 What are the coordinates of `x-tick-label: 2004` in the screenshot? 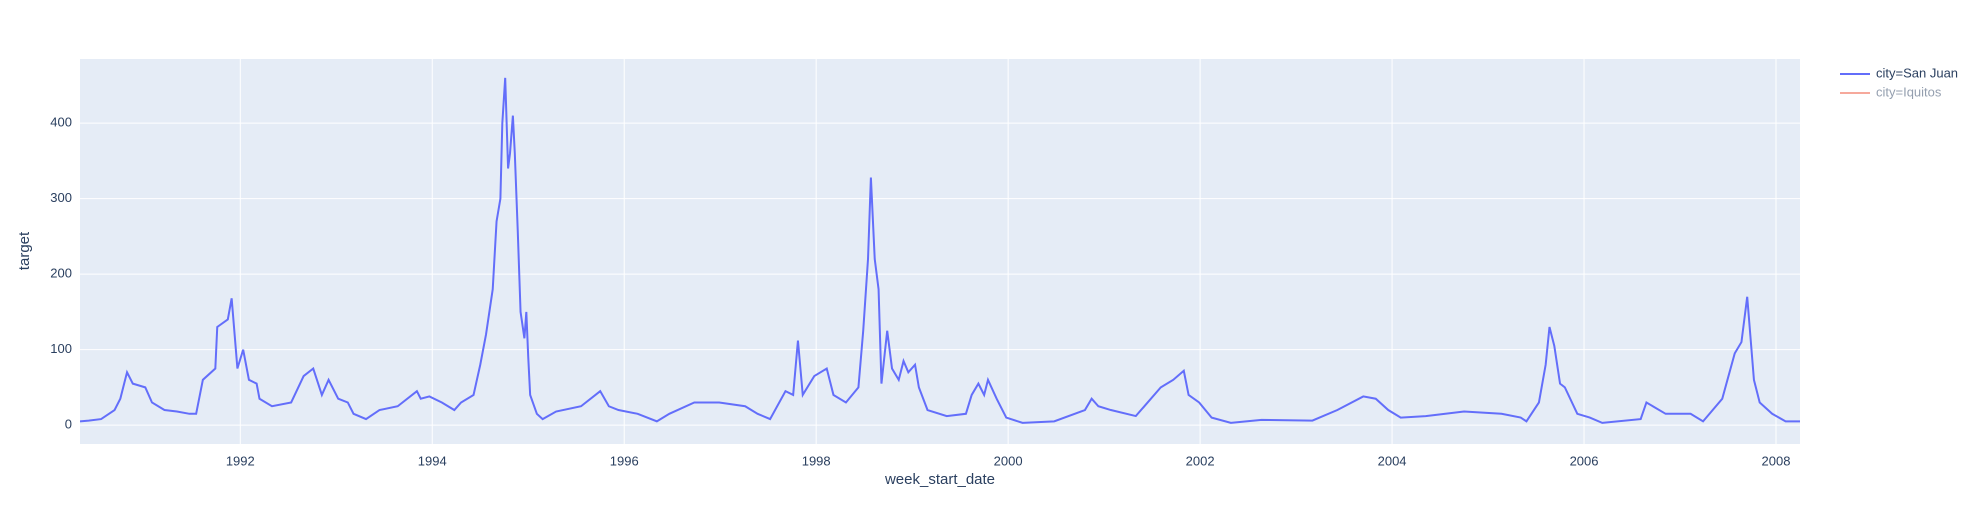 It's located at (1392, 460).